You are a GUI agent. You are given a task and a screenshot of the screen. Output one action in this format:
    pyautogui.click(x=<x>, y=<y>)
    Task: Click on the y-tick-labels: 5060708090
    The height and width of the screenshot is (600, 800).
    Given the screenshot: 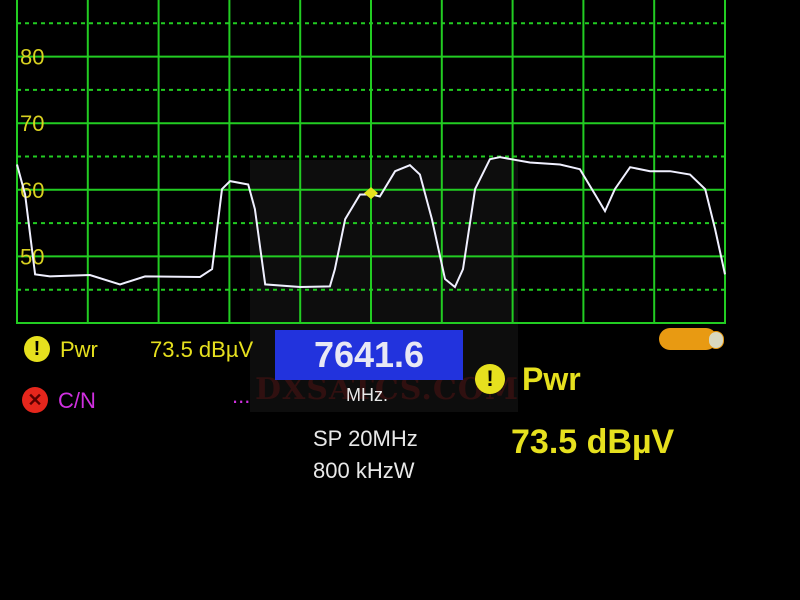 What is the action you would take?
    pyautogui.click(x=32, y=134)
    